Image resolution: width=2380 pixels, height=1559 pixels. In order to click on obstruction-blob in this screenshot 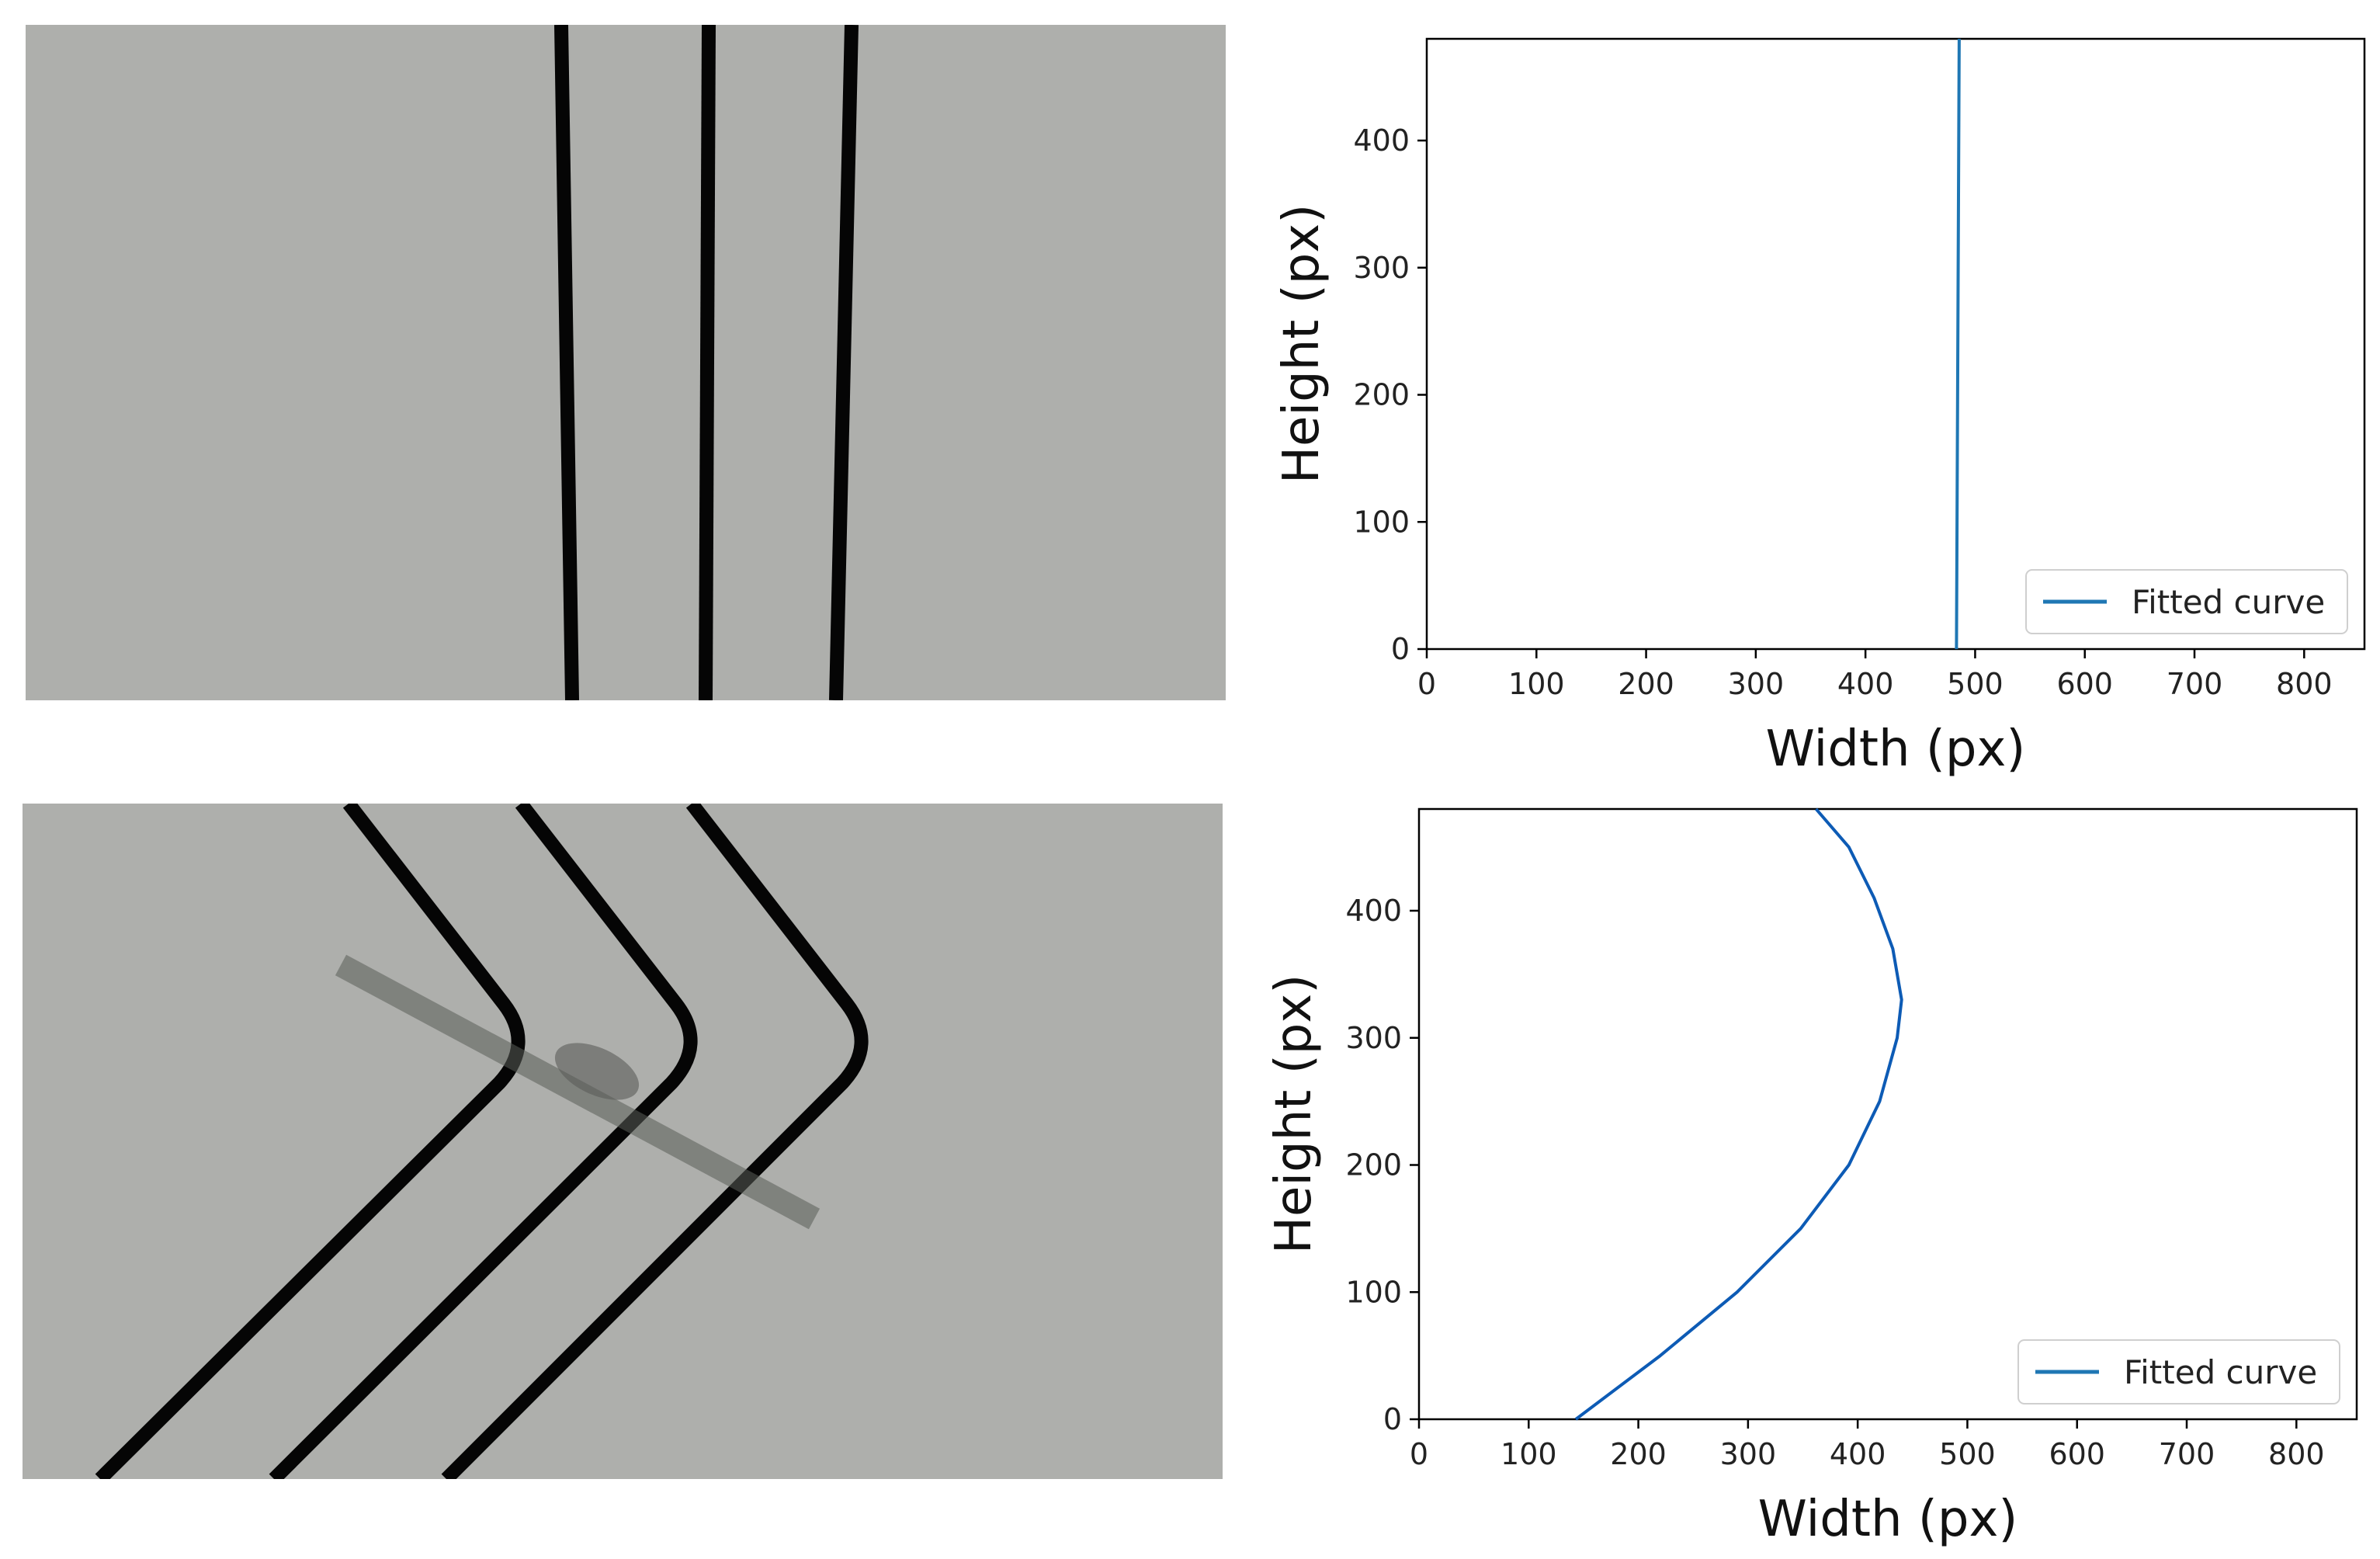, I will do `click(597, 1071)`.